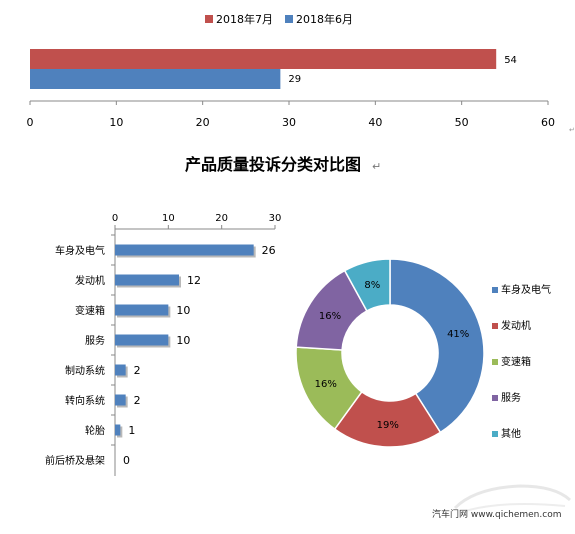 Image resolution: width=575 pixels, height=534 pixels. What do you see at coordinates (294, 79) in the screenshot?
I see `data-label-jun: 29` at bounding box center [294, 79].